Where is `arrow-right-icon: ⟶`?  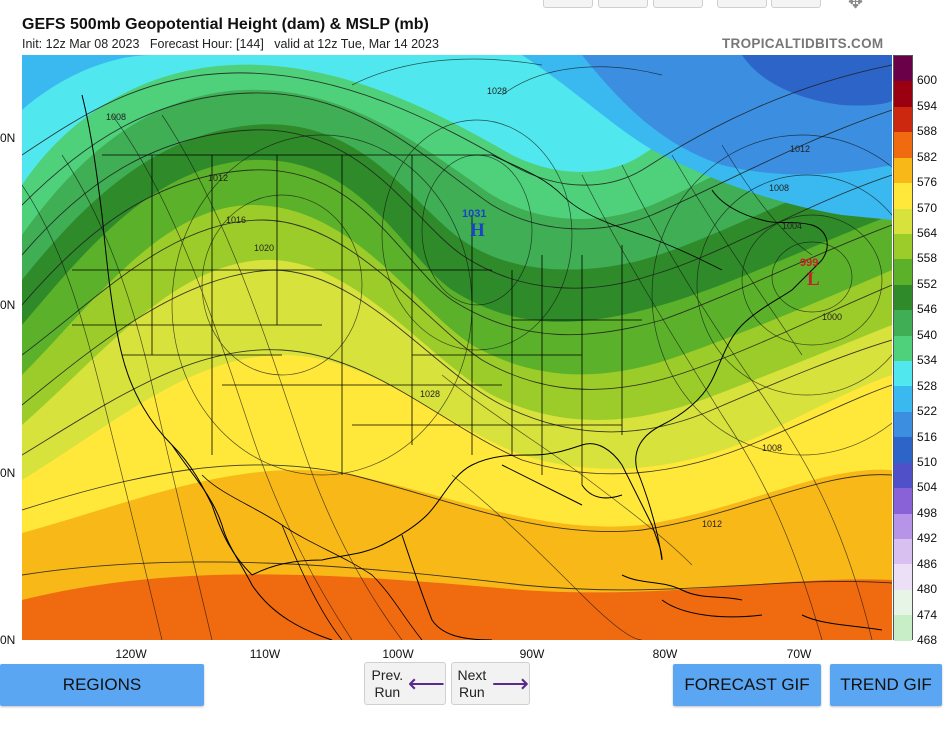 arrow-right-icon: ⟶ is located at coordinates (510, 683).